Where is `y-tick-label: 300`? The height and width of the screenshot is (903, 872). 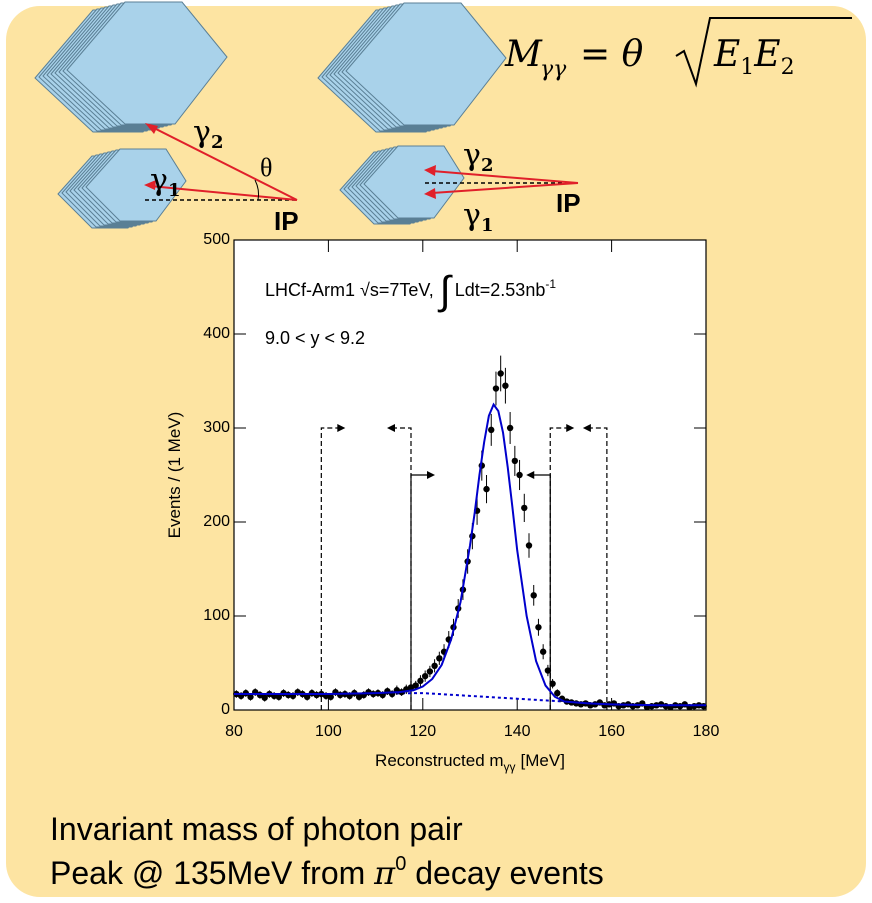 y-tick-label: 300 is located at coordinates (216, 427).